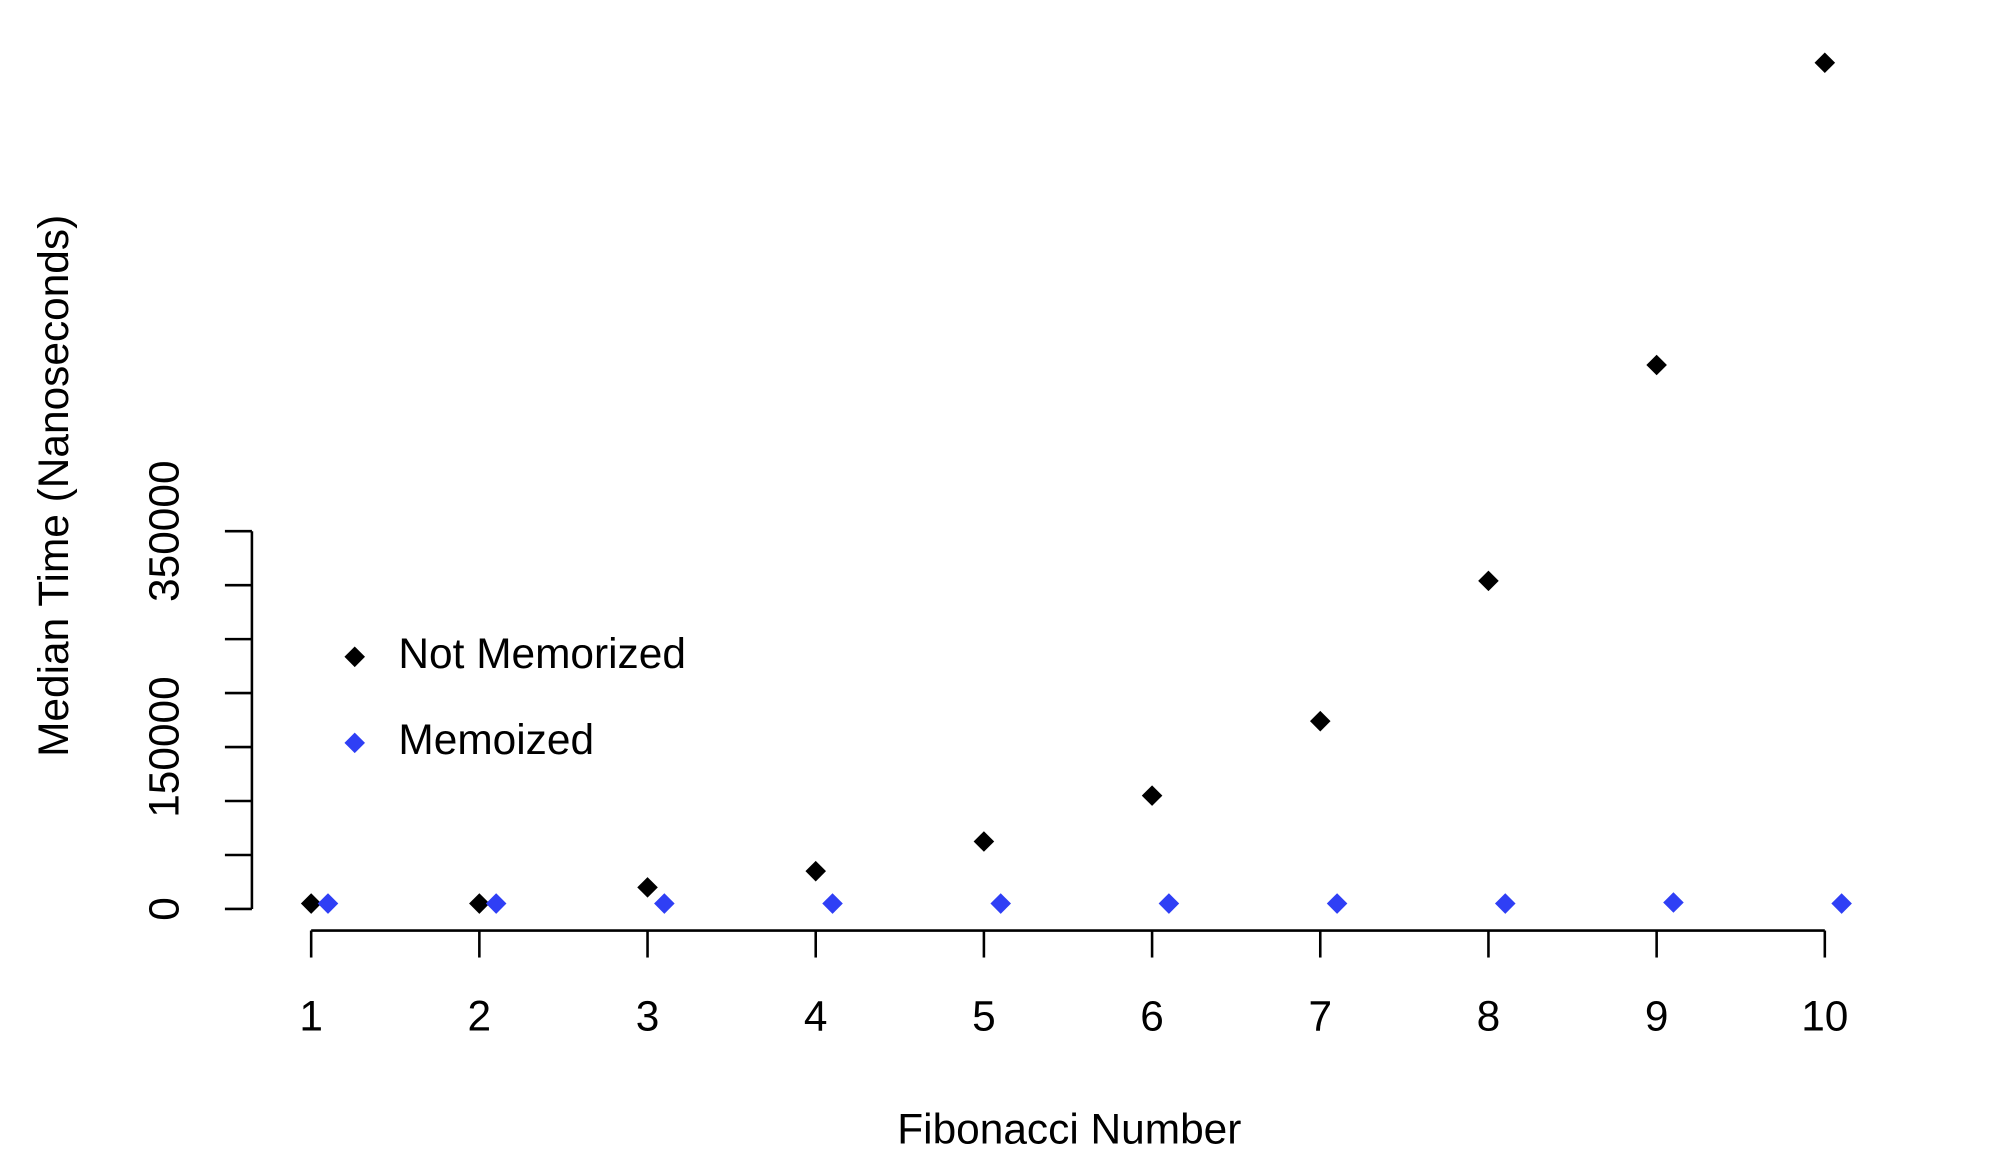 Image resolution: width=2005 pixels, height=1170 pixels. I want to click on legend-label: Memoized, so click(496, 739).